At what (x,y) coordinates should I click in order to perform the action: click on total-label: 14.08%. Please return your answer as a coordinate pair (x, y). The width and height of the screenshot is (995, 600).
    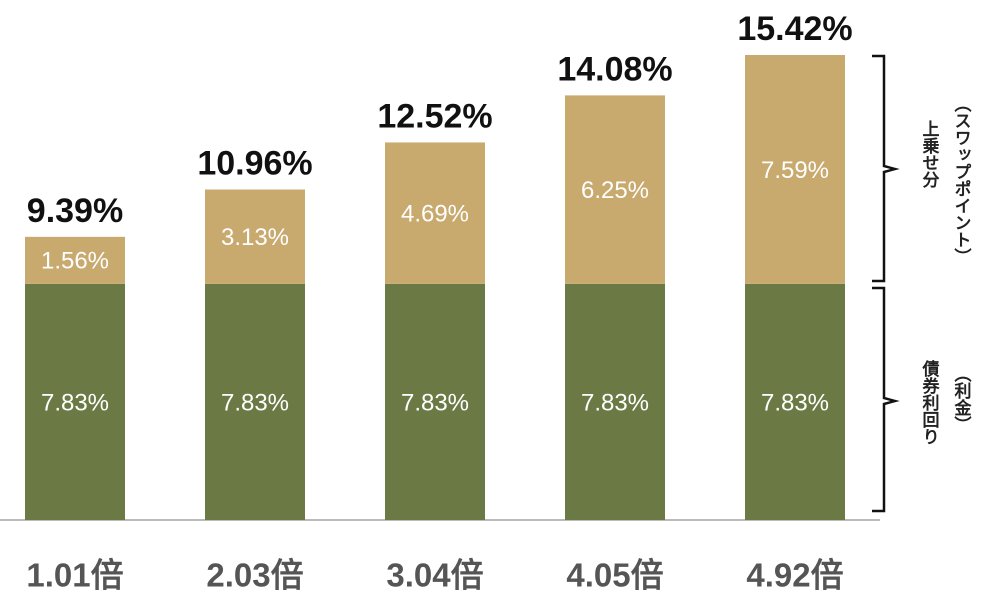
    Looking at the image, I should click on (614, 69).